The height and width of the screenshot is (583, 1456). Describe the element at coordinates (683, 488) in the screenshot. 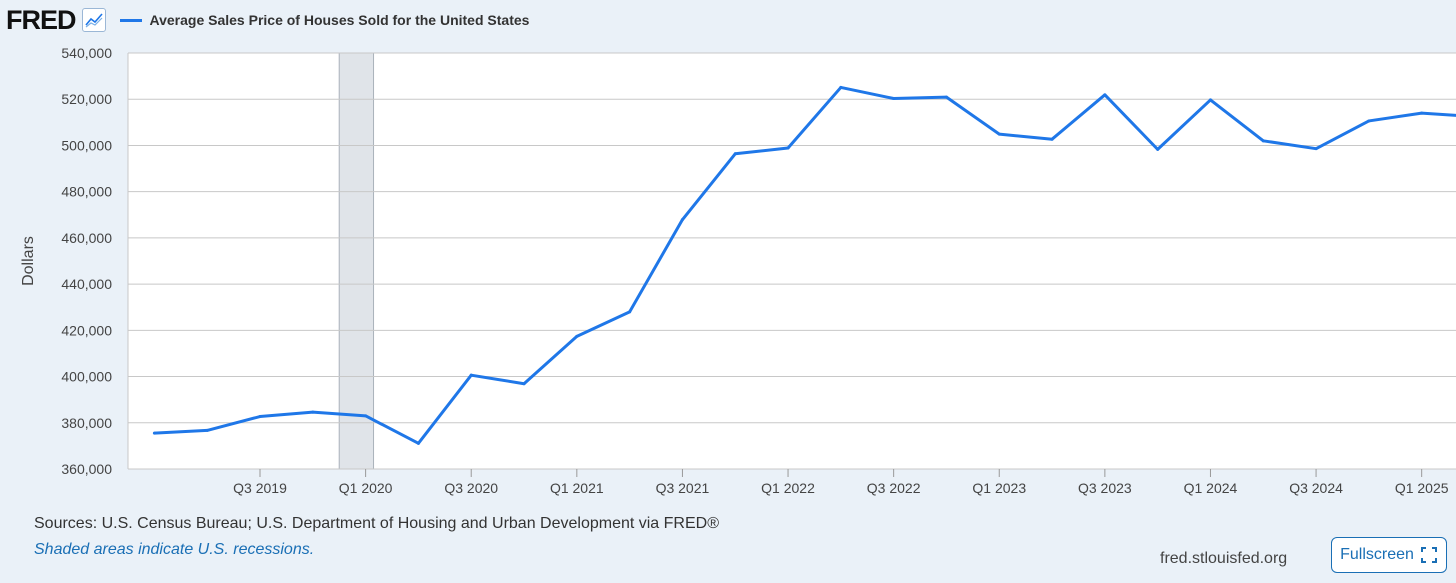

I see `x-tick-label: Q3 2021` at that location.